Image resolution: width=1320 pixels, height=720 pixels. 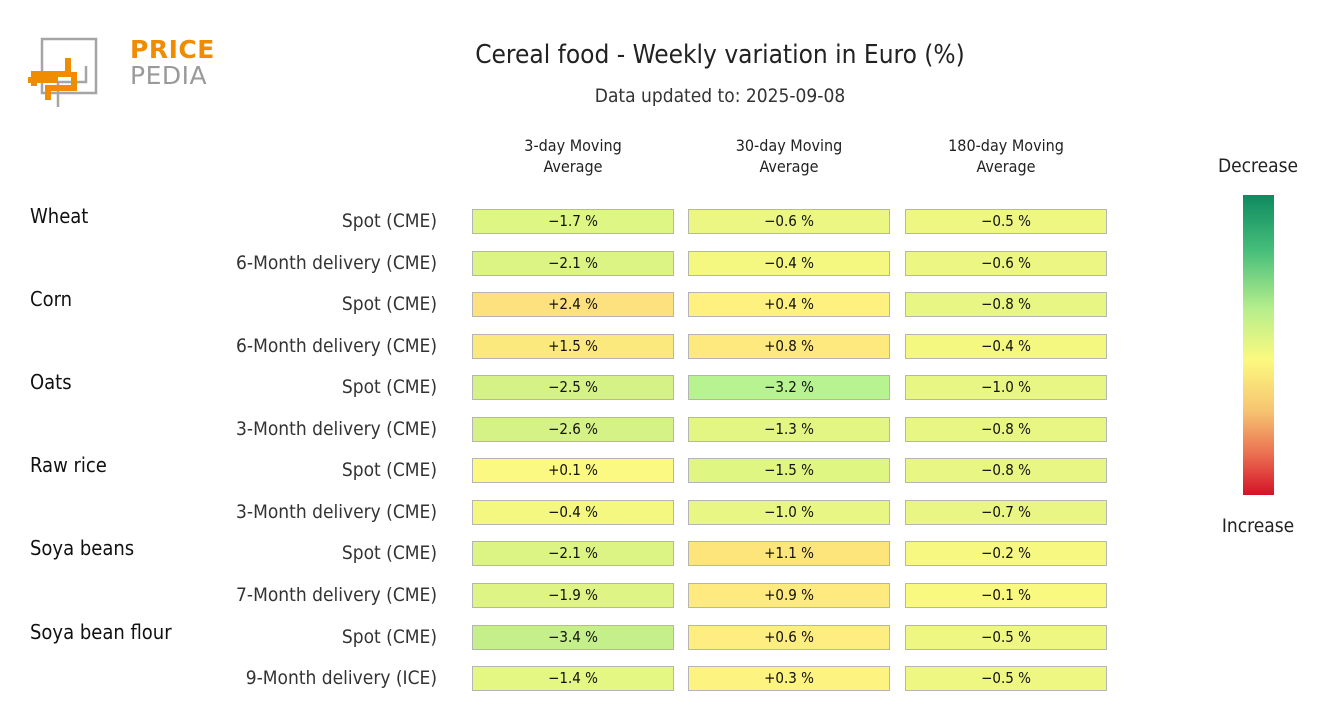 What do you see at coordinates (573, 156) in the screenshot?
I see `column-header-3day: 3-day Moving Average` at bounding box center [573, 156].